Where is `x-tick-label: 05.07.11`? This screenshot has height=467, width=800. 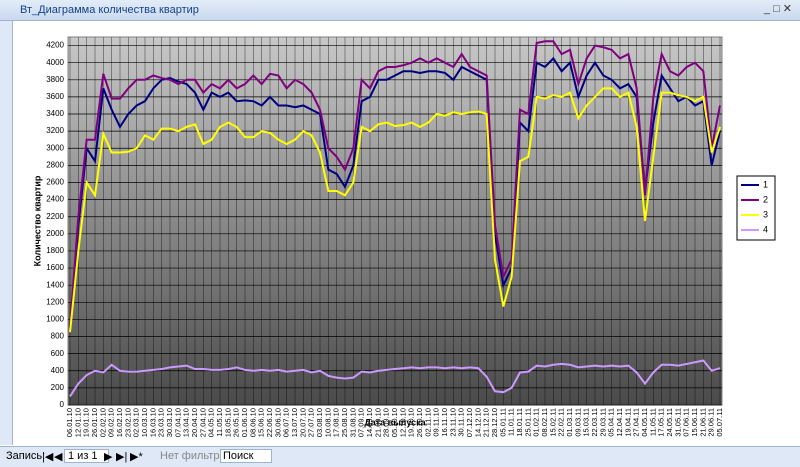 x-tick-label: 05.07.11 is located at coordinates (719, 422).